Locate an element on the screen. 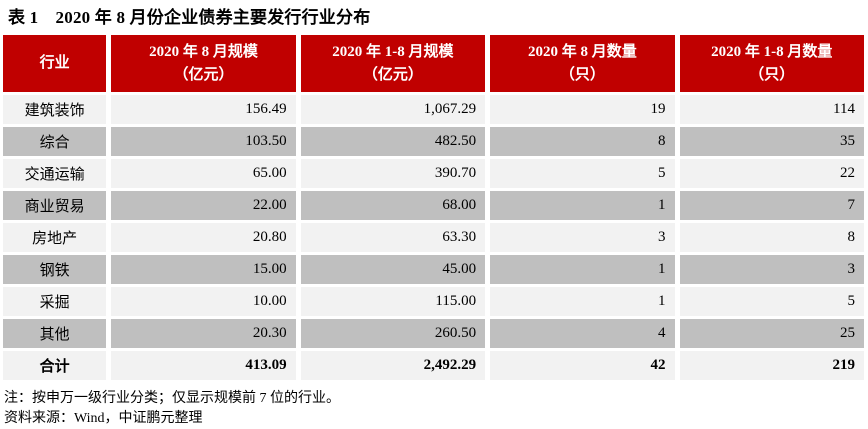  table-row: 其他 20.30 260.50 4 25 is located at coordinates (433, 333).